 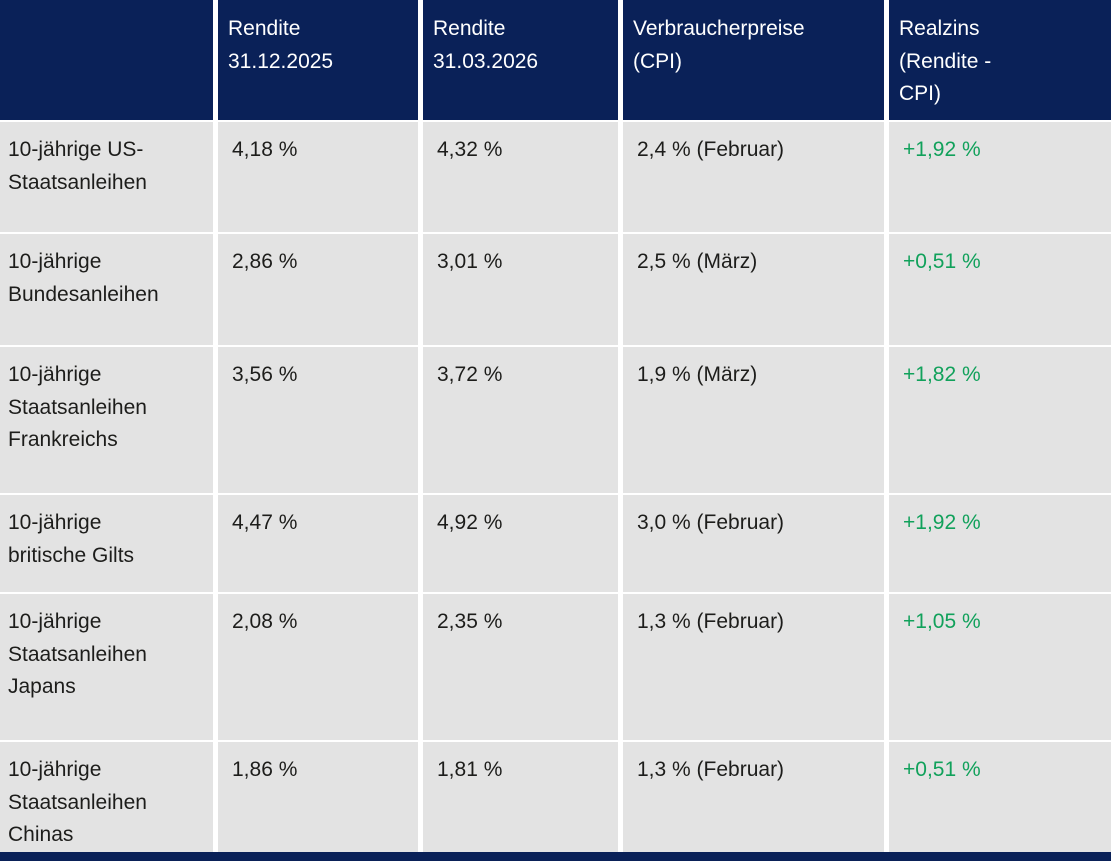 I want to click on cell-de-cpi: 2,5 % (März), so click(x=753, y=289).